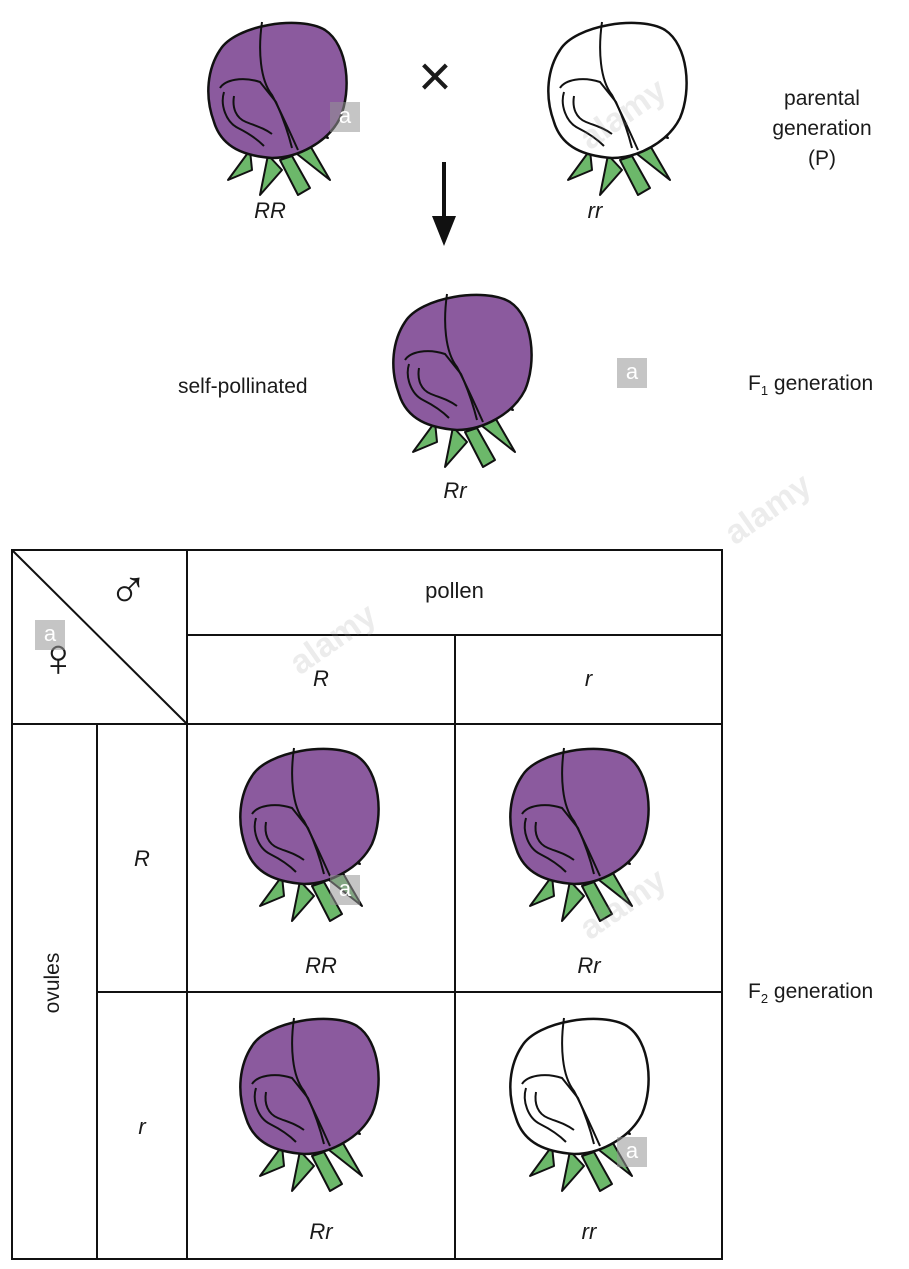  I want to click on f1-purple-flower-icon, so click(462, 380).